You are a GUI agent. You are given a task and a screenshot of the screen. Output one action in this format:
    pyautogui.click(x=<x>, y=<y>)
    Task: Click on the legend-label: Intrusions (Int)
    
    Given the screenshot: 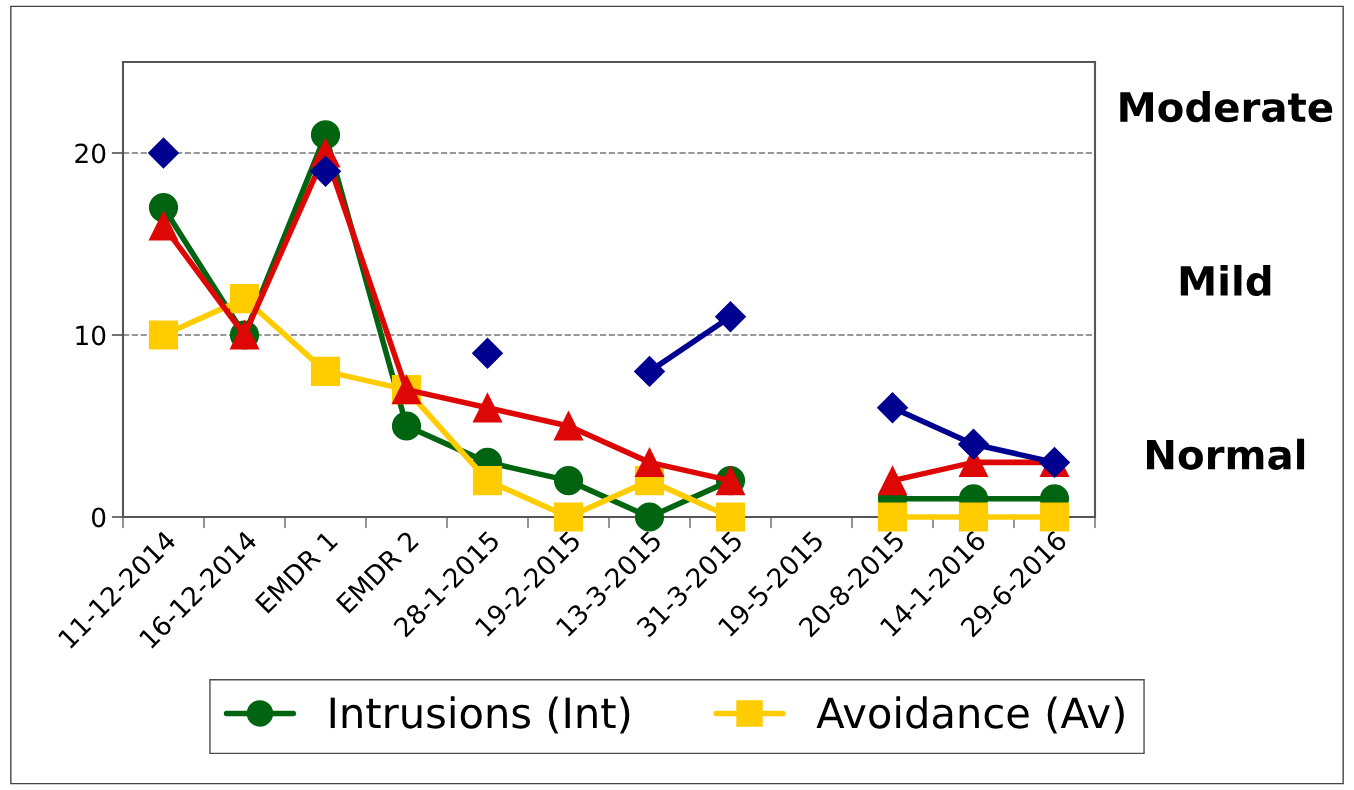 What is the action you would take?
    pyautogui.click(x=480, y=715)
    